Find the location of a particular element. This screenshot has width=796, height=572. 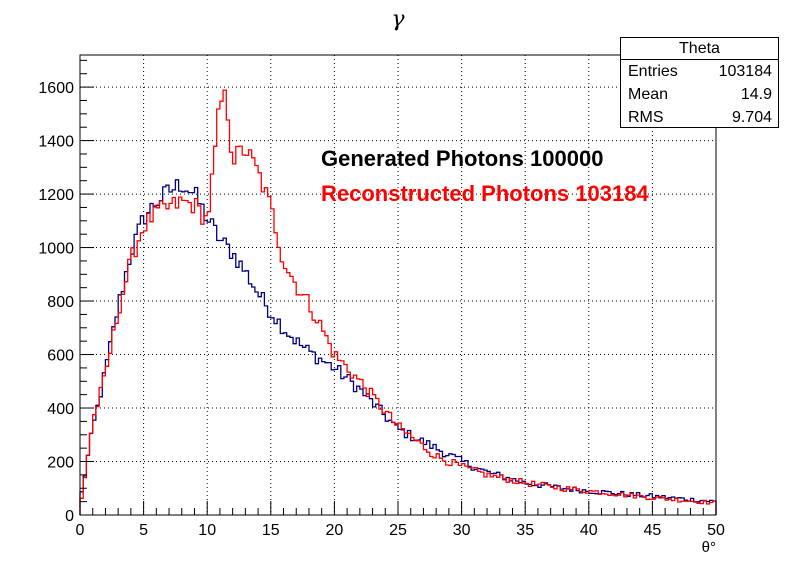

x-tick-label: 20 is located at coordinates (335, 530).